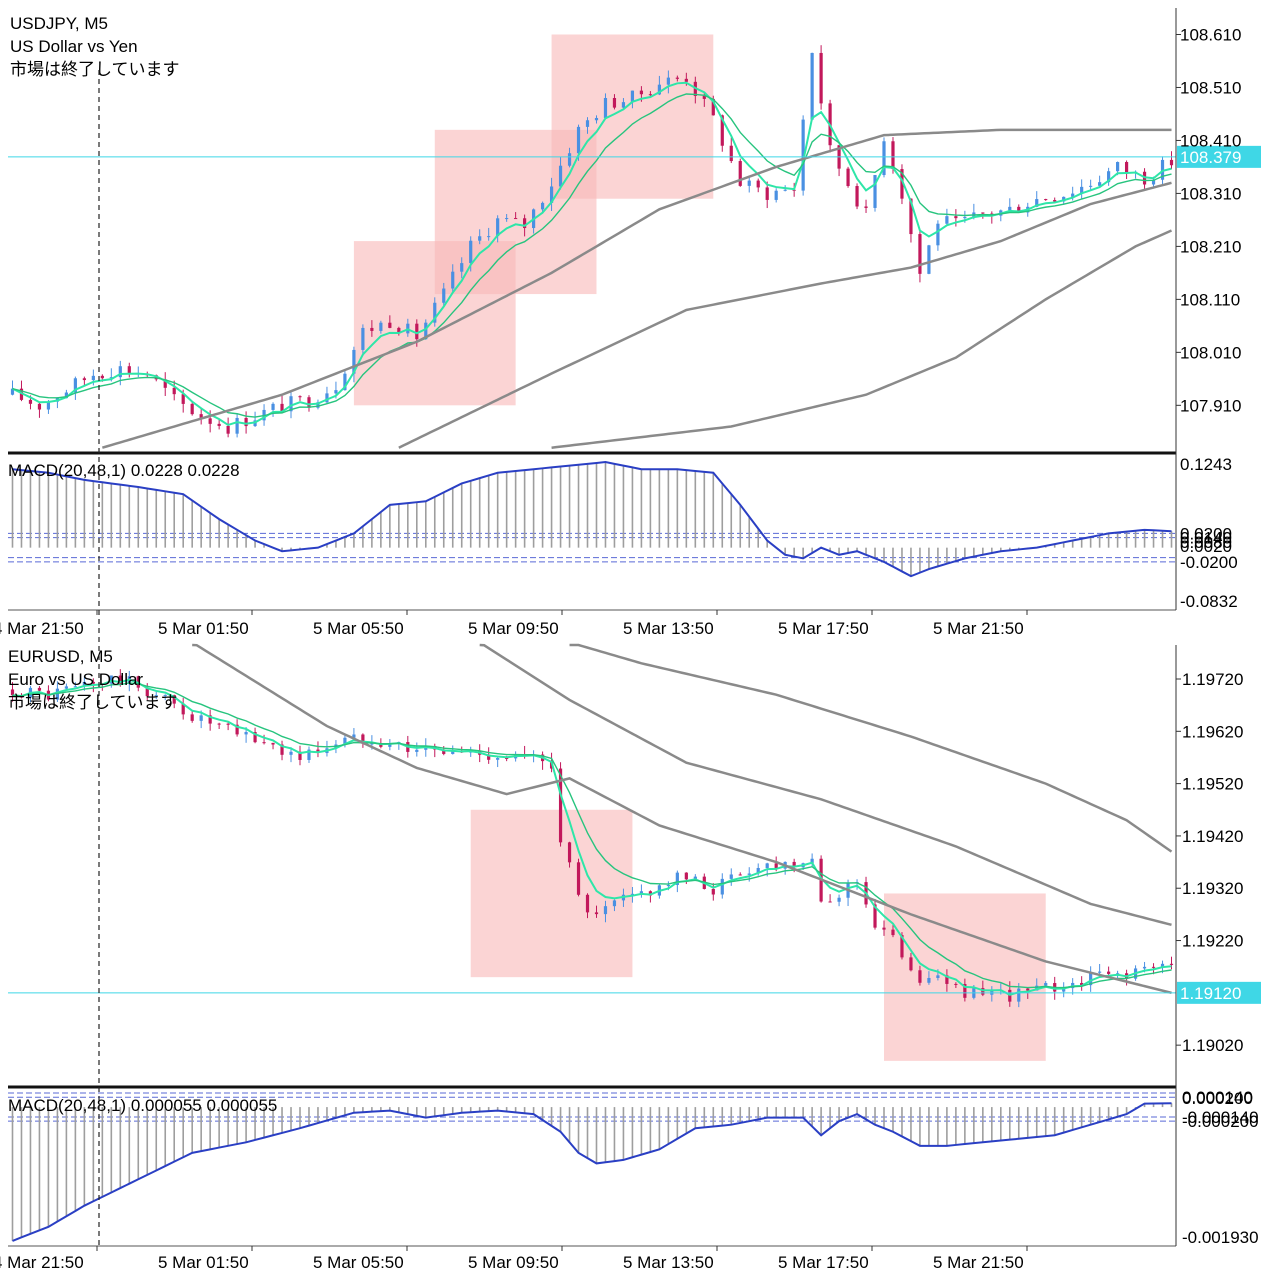 The height and width of the screenshot is (1280, 1280). What do you see at coordinates (59, 23) in the screenshot?
I see `usdjpy-symbol-label: USDJPY, M5` at bounding box center [59, 23].